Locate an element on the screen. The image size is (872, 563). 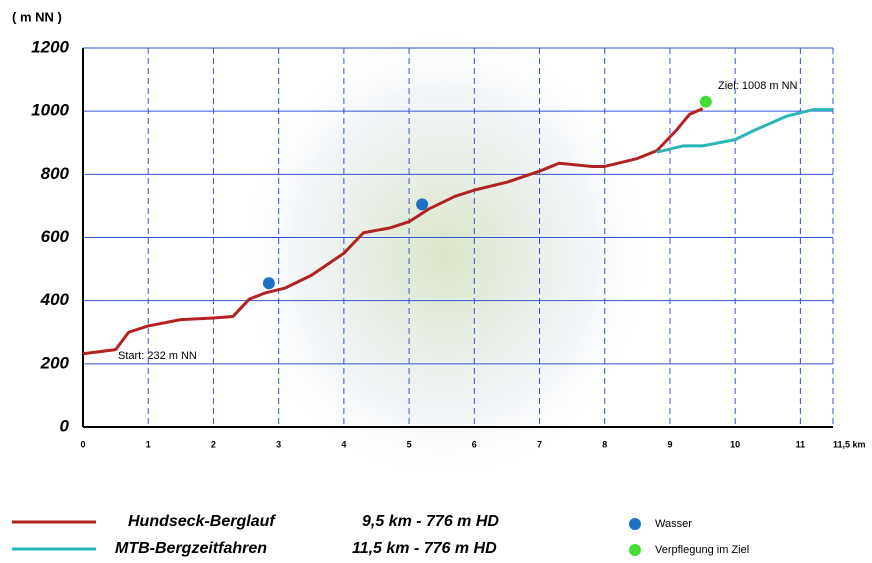
x-tick-label: 10 is located at coordinates (735, 444).